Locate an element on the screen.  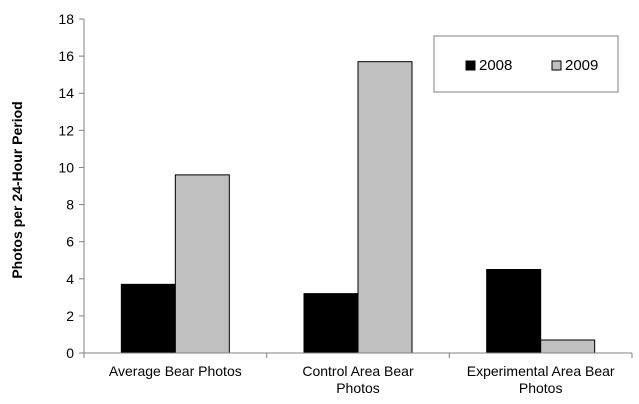
x-category-label: Control Area Bear Photos is located at coordinates (358, 379).